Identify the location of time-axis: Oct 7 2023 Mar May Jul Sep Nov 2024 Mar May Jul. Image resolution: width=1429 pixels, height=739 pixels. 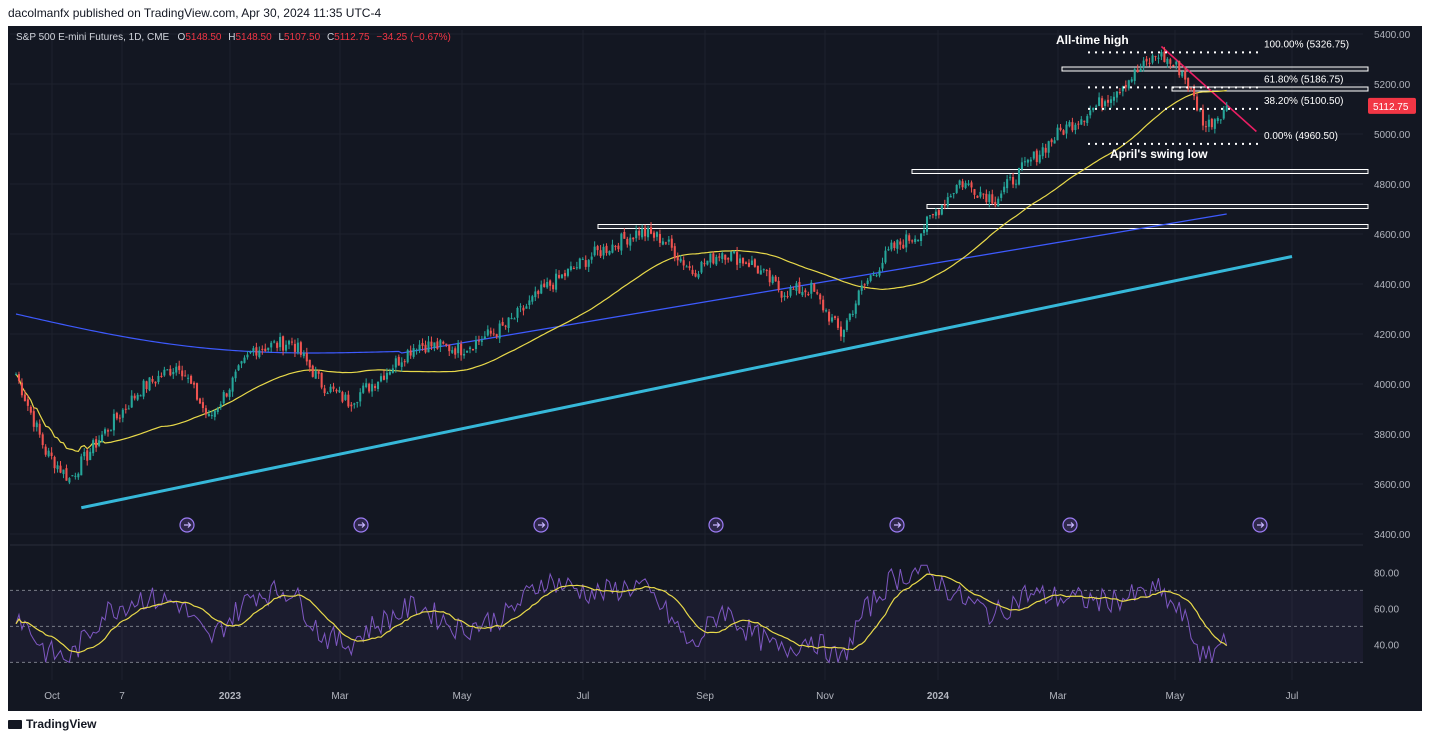
(671, 696).